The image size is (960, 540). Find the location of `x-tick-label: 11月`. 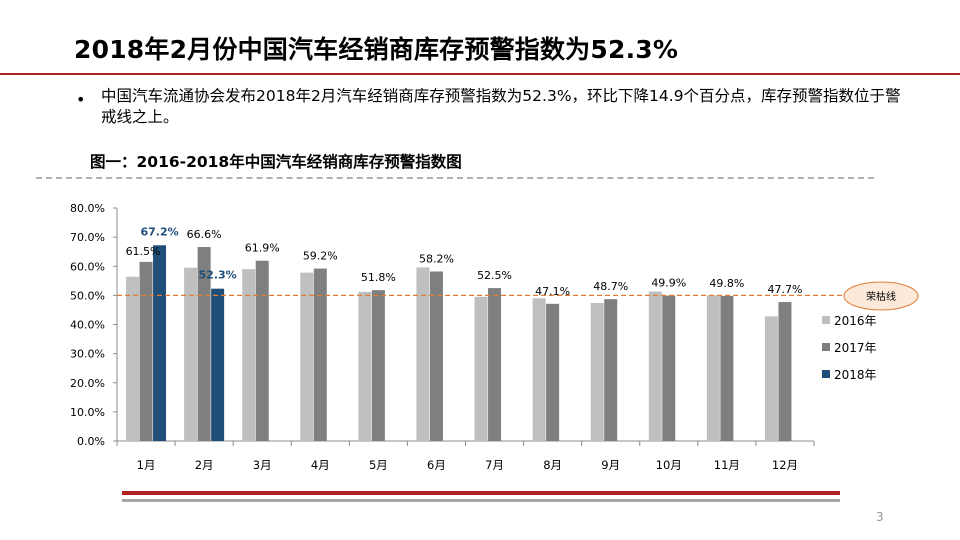

x-tick-label: 11月 is located at coordinates (727, 465).